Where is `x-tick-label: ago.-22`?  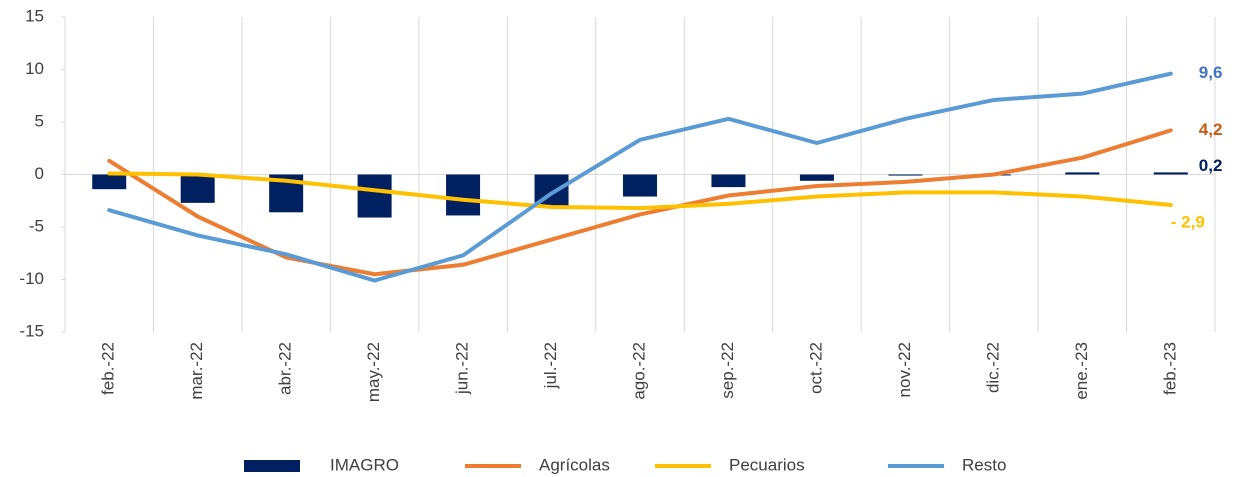 x-tick-label: ago.-22 is located at coordinates (638, 371).